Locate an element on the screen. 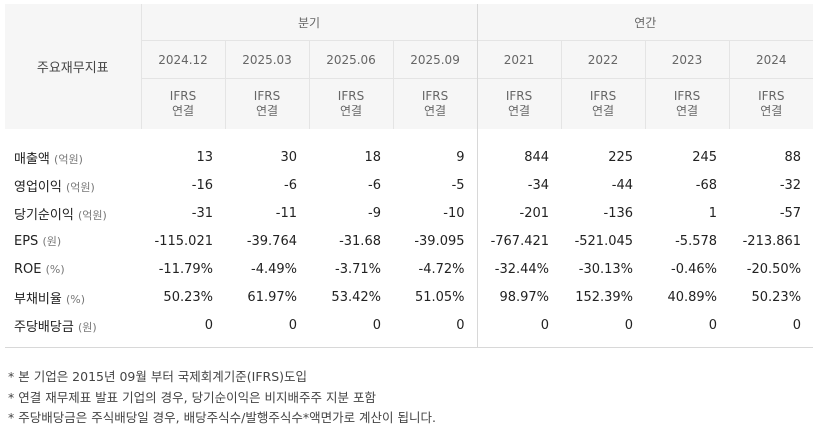 Image resolution: width=818 pixels, height=432 pixels. table-cell: -213.861 is located at coordinates (772, 241).